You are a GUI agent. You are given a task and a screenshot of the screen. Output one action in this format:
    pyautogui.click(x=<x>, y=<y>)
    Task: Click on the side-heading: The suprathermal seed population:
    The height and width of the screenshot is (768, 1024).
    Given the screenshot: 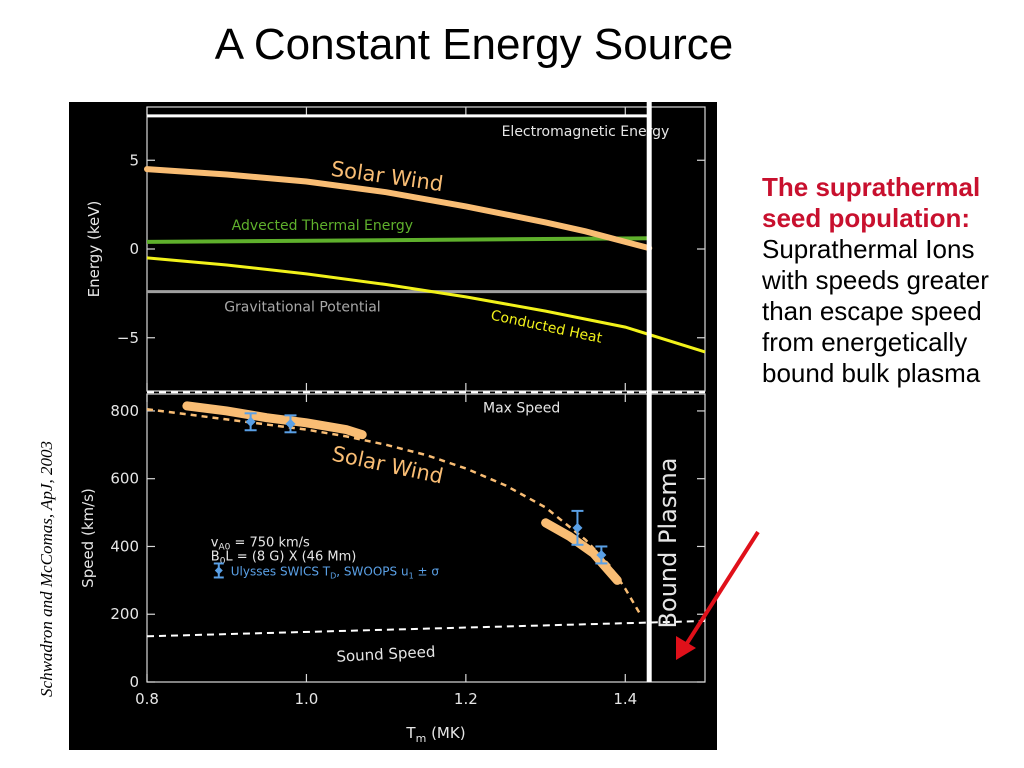 What is the action you would take?
    pyautogui.click(x=871, y=202)
    